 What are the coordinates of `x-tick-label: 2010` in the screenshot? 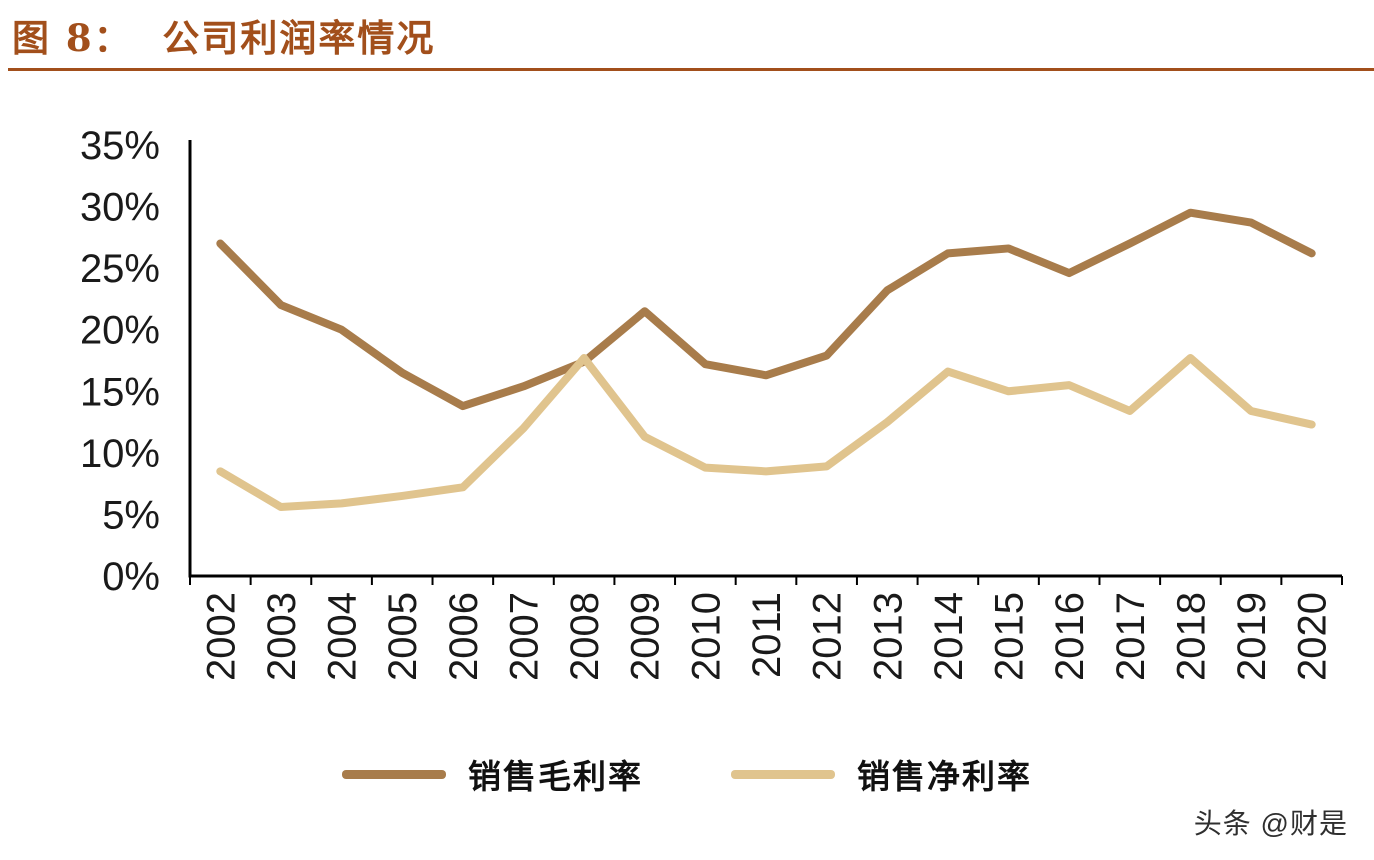 It's located at (706, 636).